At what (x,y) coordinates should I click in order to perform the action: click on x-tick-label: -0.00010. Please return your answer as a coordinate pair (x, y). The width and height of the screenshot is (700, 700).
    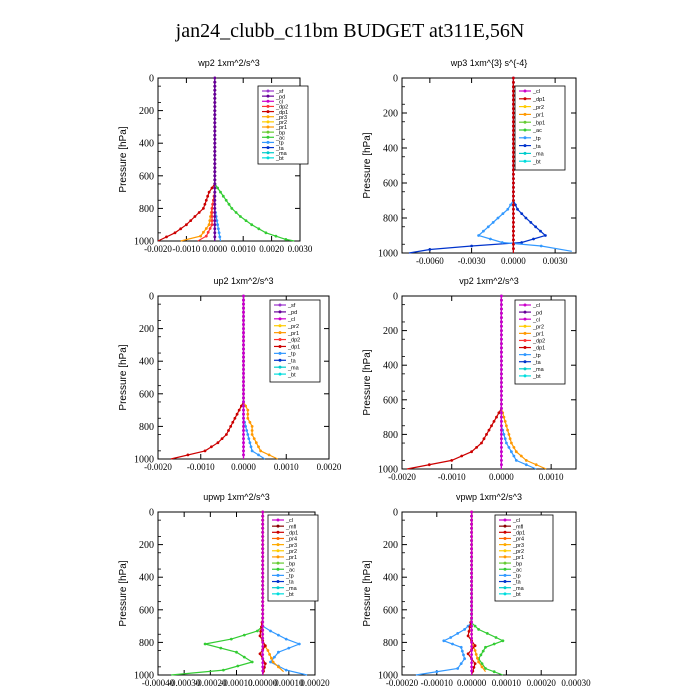
    Looking at the image, I should click on (236, 683).